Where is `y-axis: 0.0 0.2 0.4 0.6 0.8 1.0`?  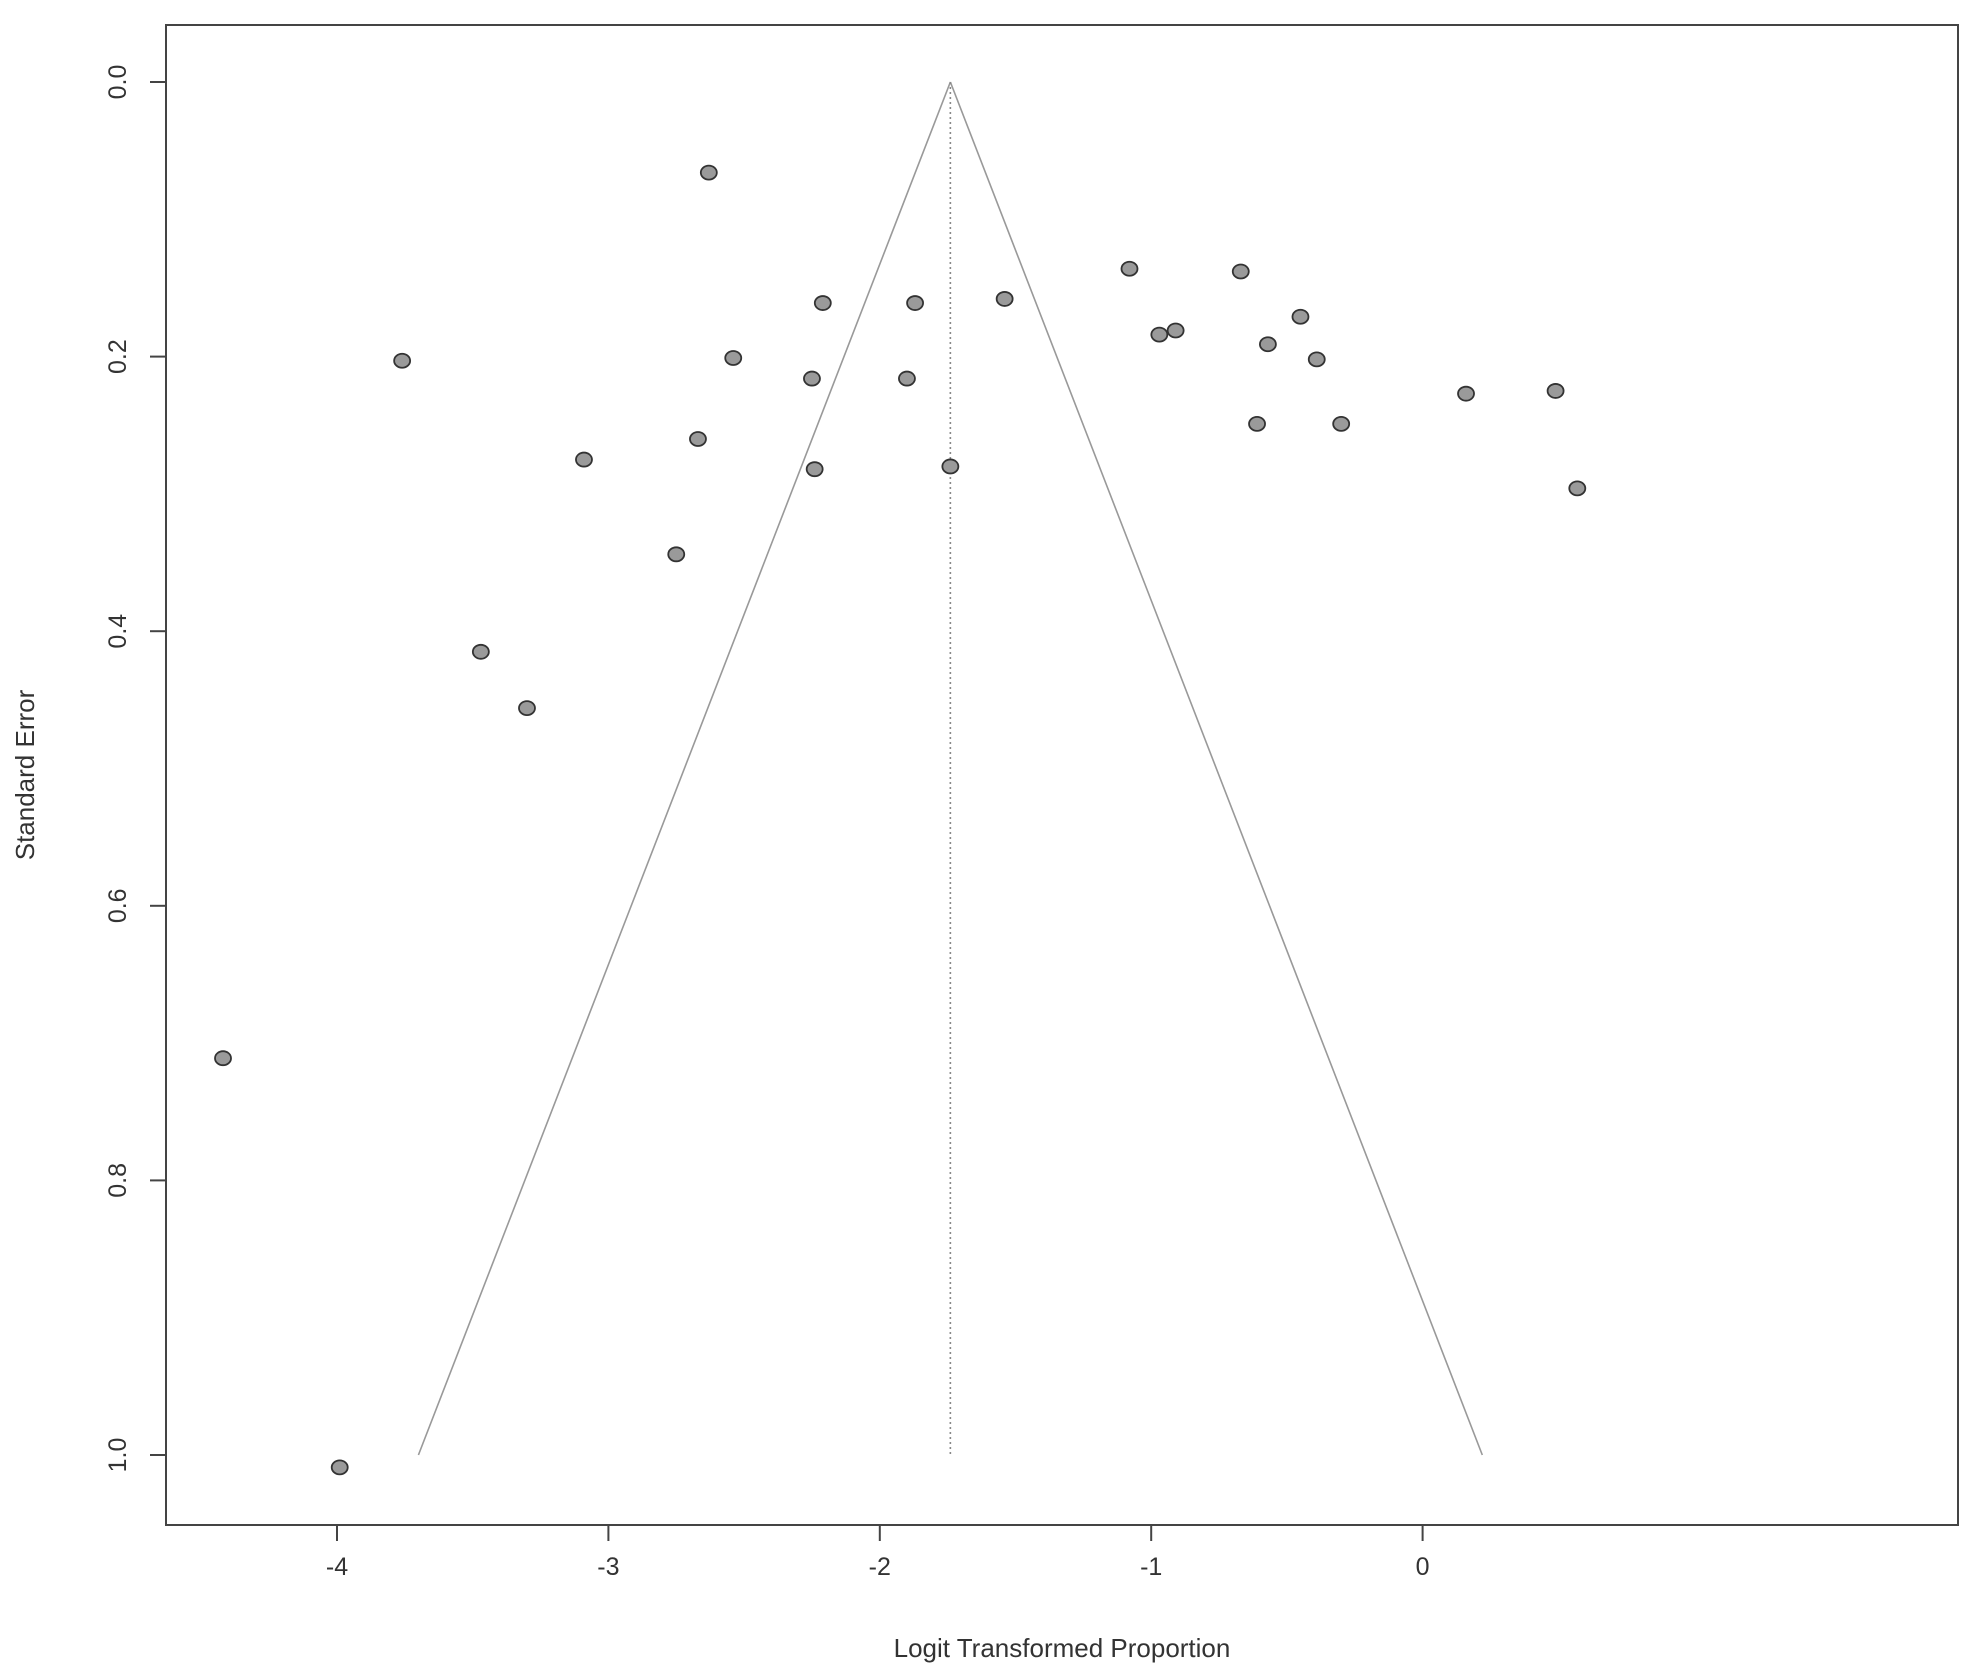 y-axis: 0.0 0.2 0.4 0.6 0.8 1.0 is located at coordinates (135, 769).